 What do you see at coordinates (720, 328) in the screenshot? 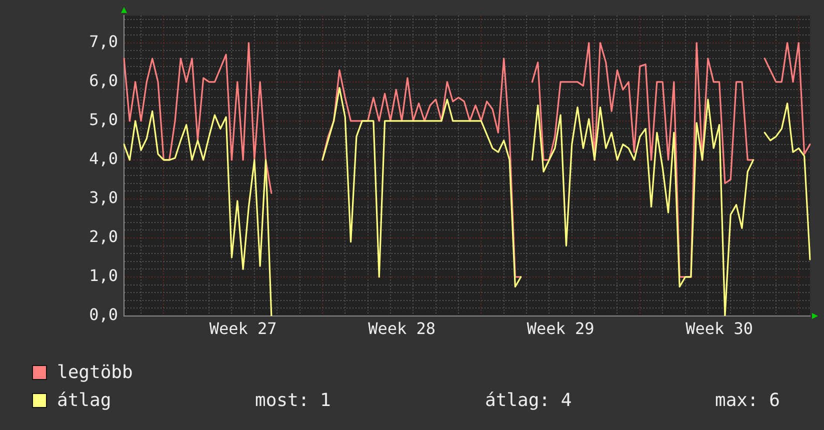
I see `x-tick-label: Week 30` at bounding box center [720, 328].